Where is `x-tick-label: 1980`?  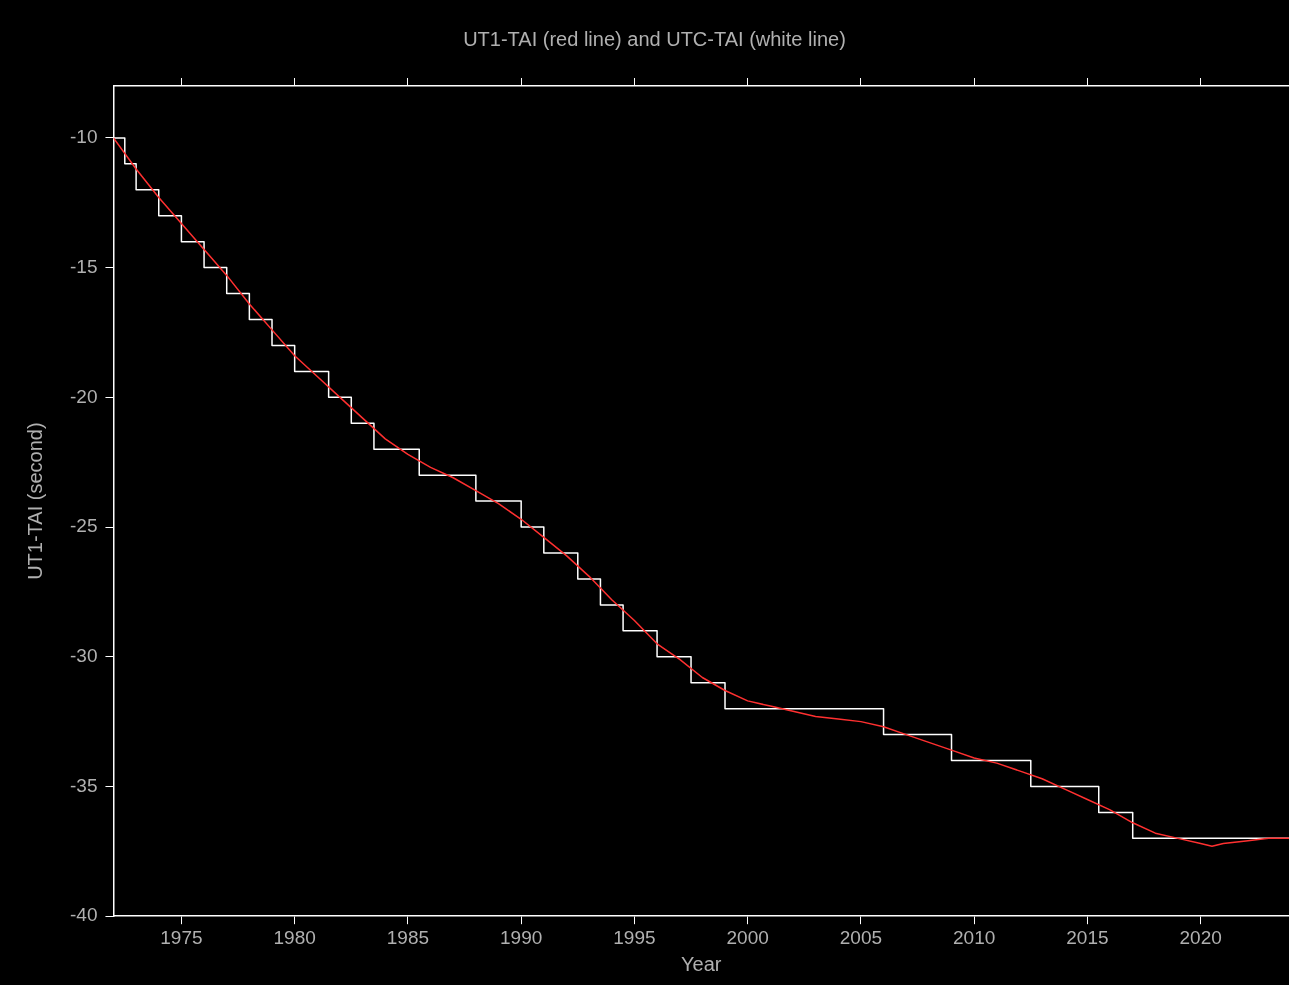 x-tick-label: 1980 is located at coordinates (294, 937).